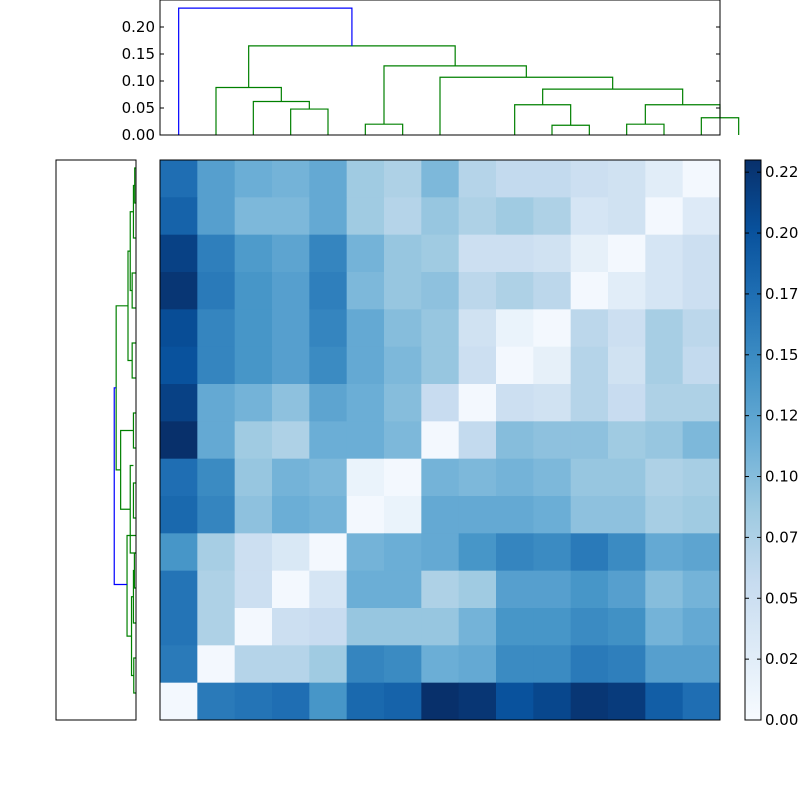 This screenshot has height=800, width=800. What do you see at coordinates (781, 355) in the screenshot?
I see `colorbar-tick-label: 0.15` at bounding box center [781, 355].